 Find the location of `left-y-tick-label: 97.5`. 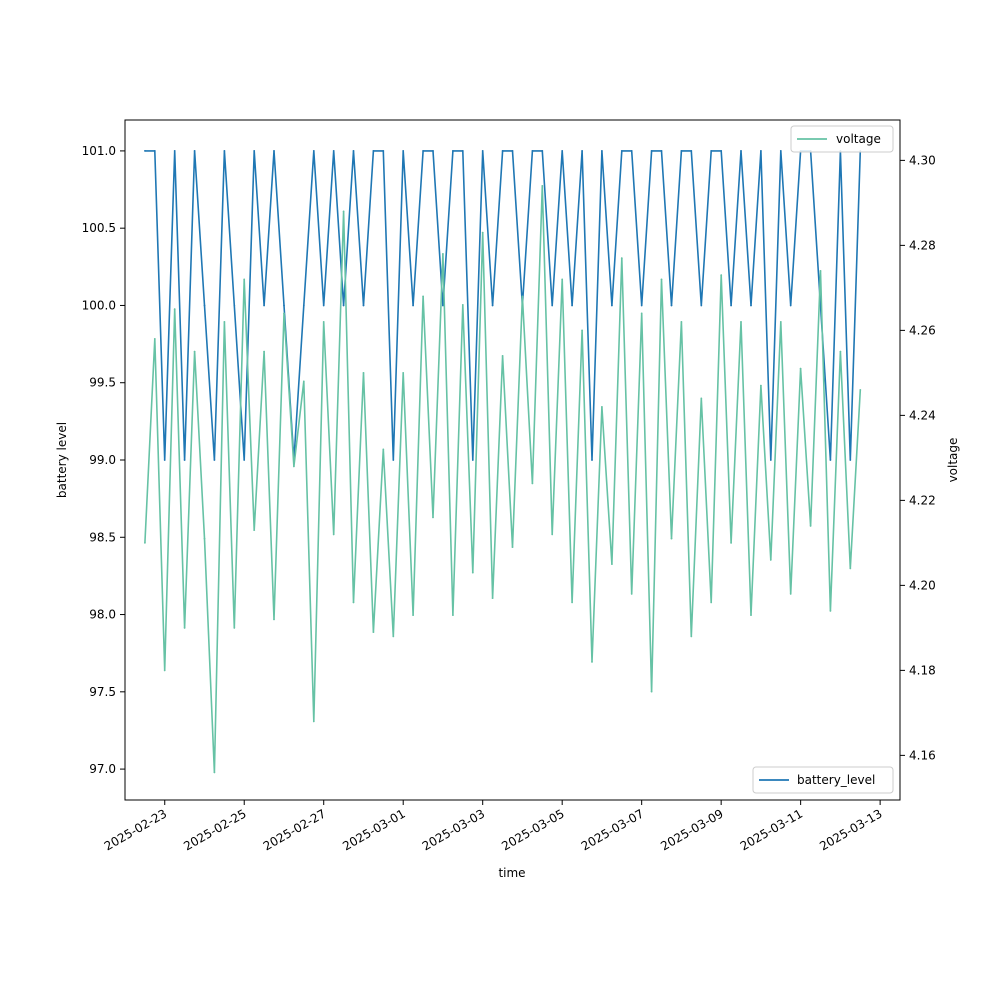

left-y-tick-label: 97.5 is located at coordinates (102, 692).